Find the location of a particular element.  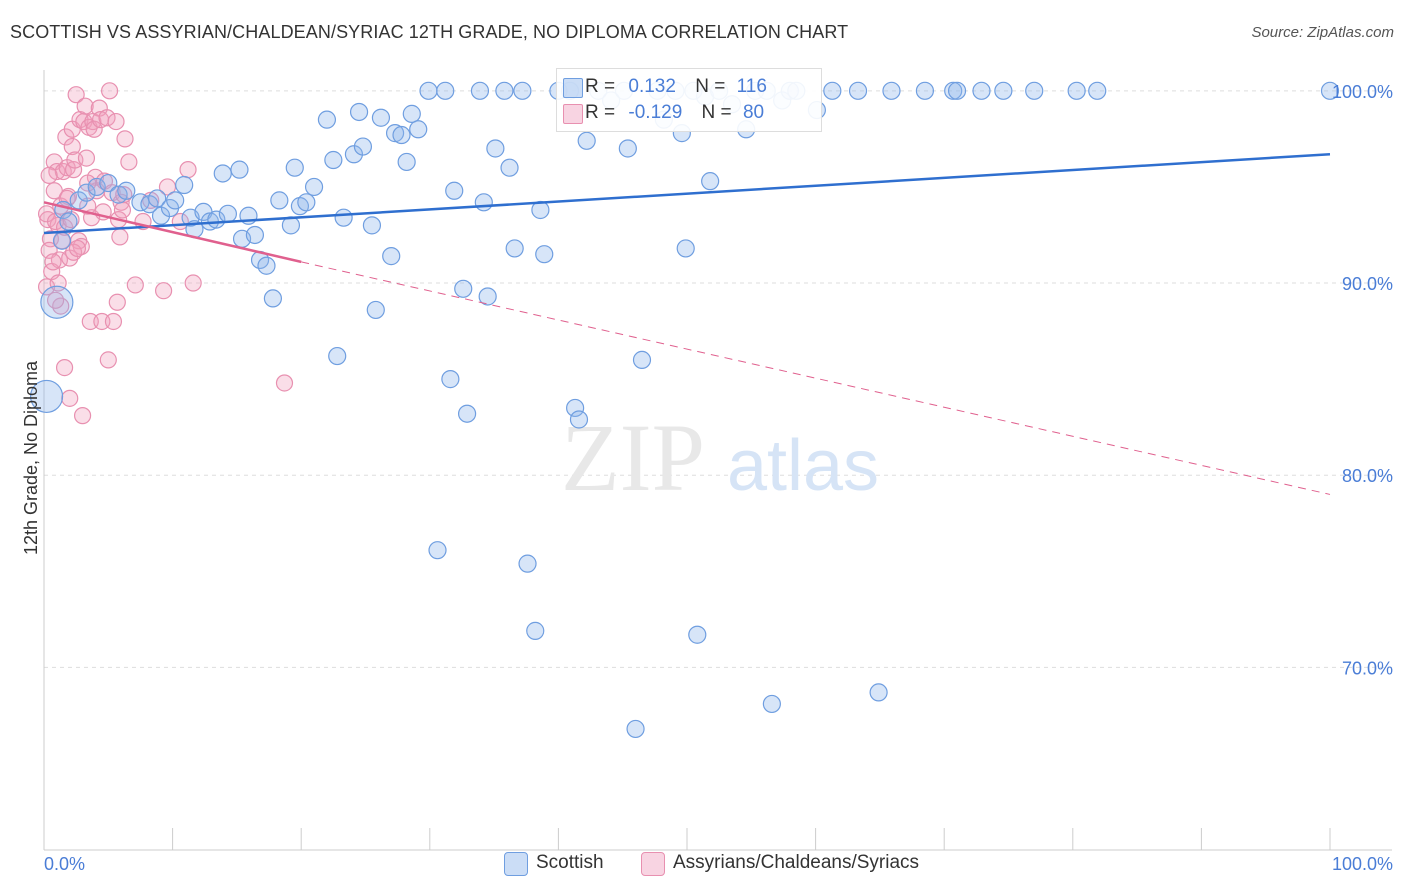

y-axis-title: 12th Grade, No Diploma is located at coordinates (31, 457).